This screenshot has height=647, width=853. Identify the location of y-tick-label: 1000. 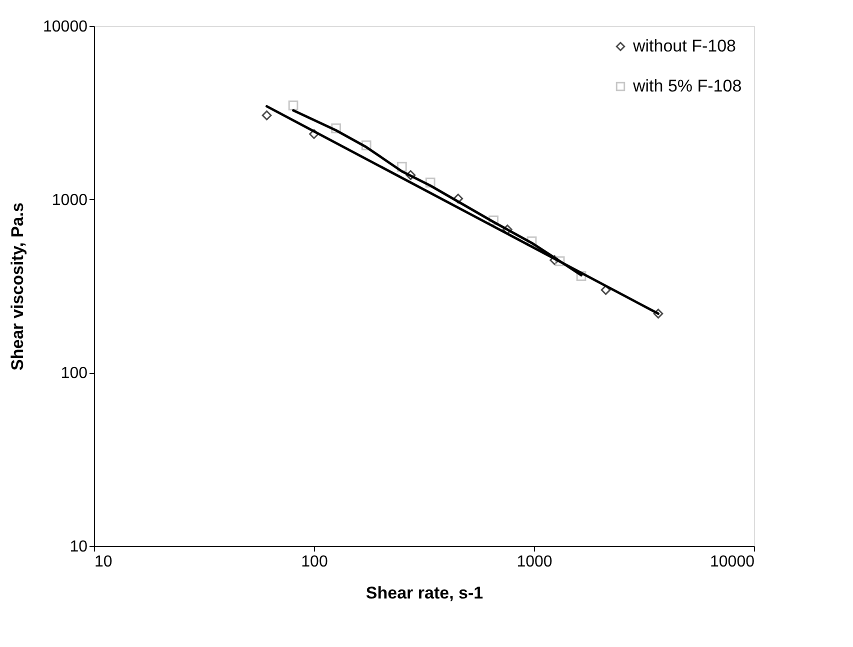
(70, 200).